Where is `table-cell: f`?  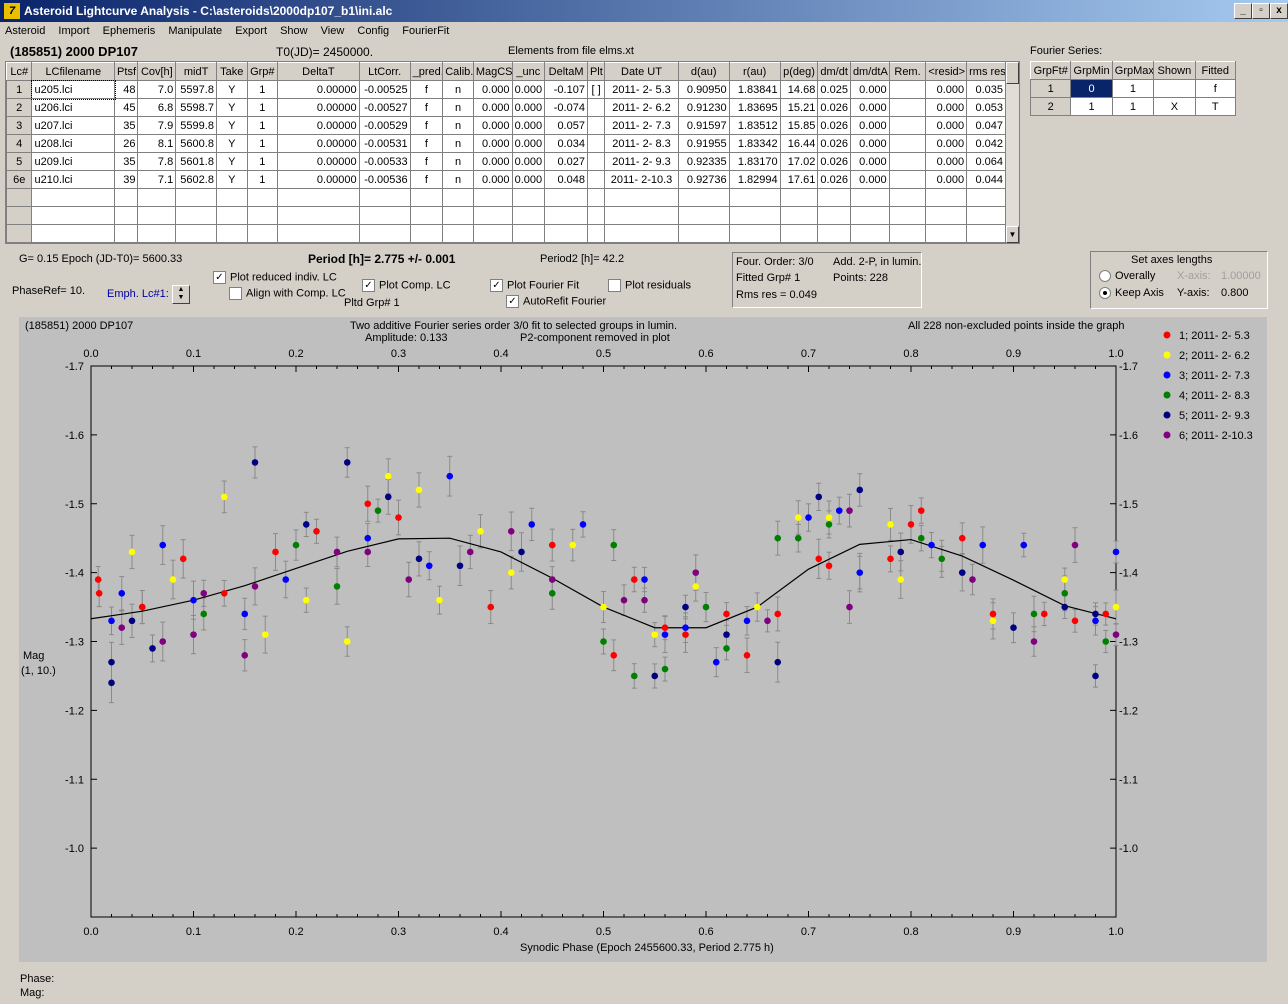
table-cell: f is located at coordinates (426, 89).